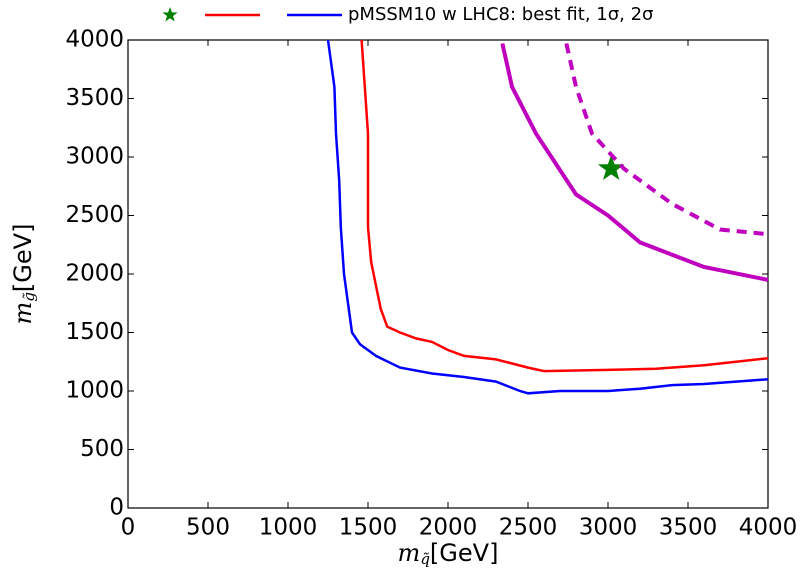  What do you see at coordinates (448, 528) in the screenshot?
I see `x-tick-label: 2000` at bounding box center [448, 528].